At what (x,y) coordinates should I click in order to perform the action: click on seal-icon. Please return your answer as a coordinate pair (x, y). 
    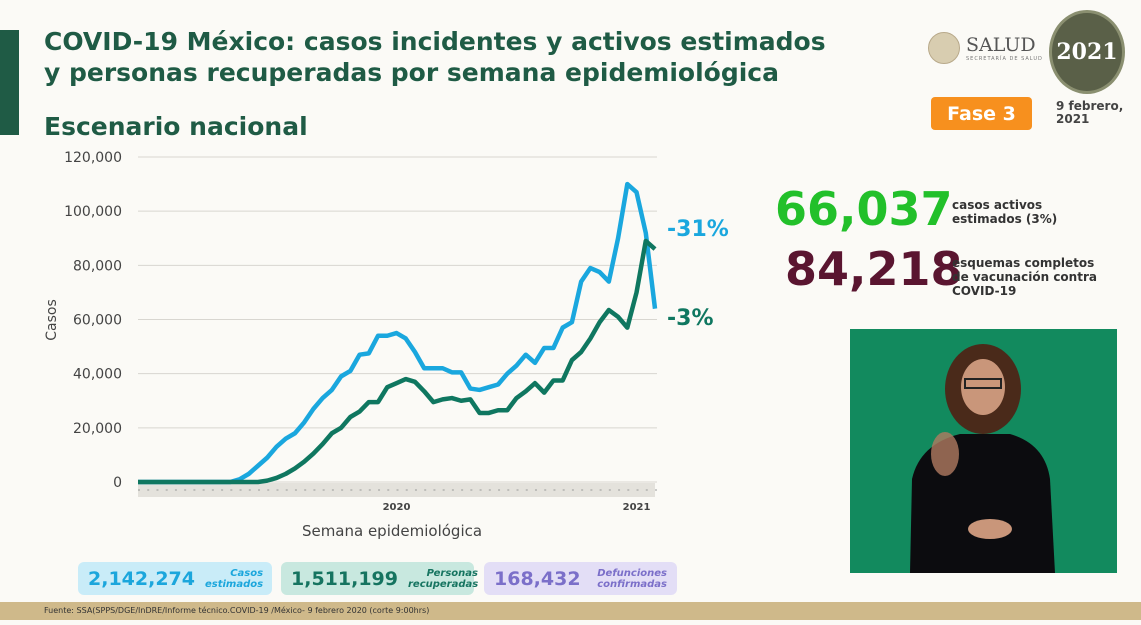
    Looking at the image, I should click on (944, 48).